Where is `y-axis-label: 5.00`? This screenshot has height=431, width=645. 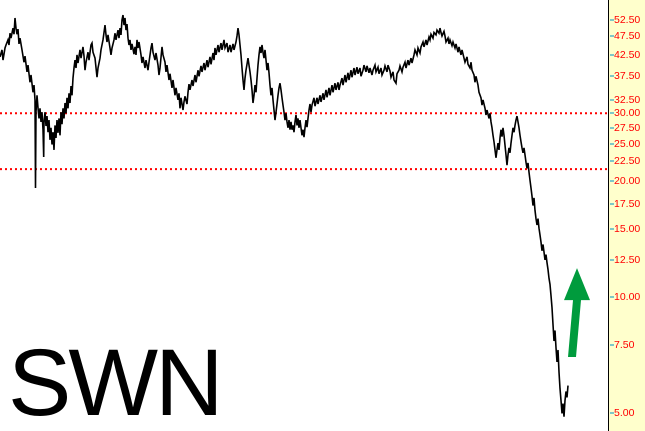 y-axis-label: 5.00 is located at coordinates (624, 412).